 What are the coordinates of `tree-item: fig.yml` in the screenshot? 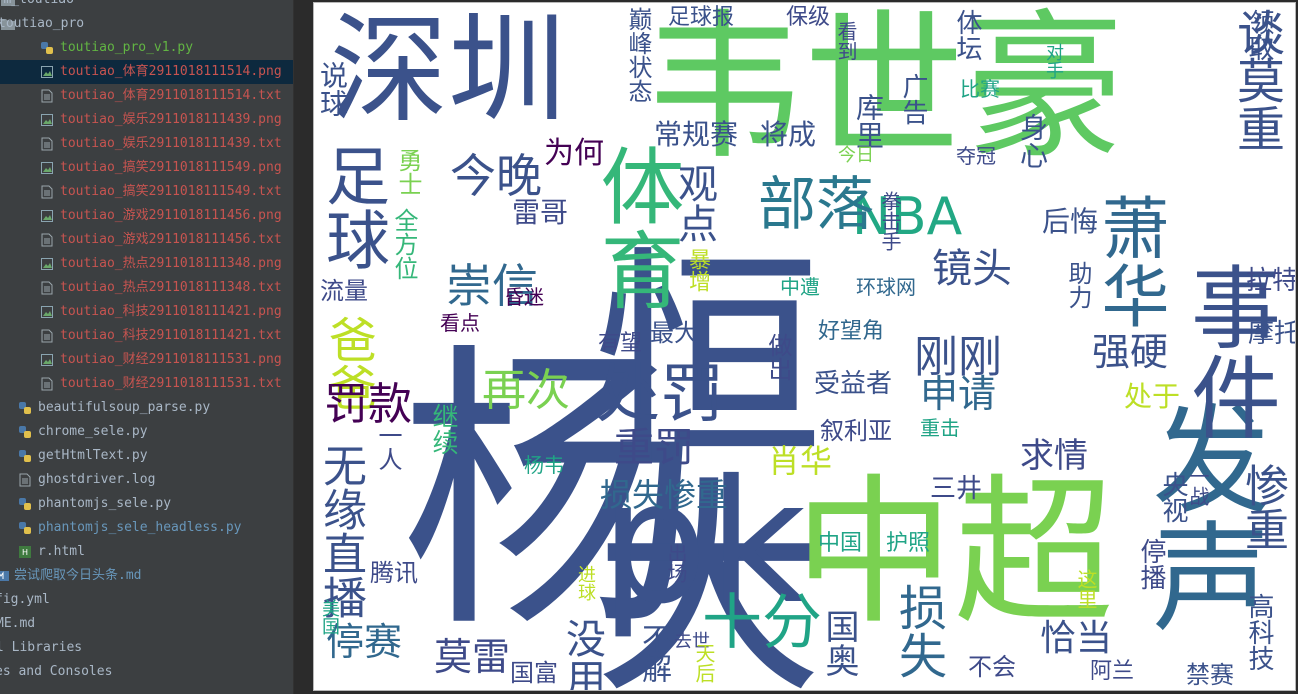 It's located at (146, 600).